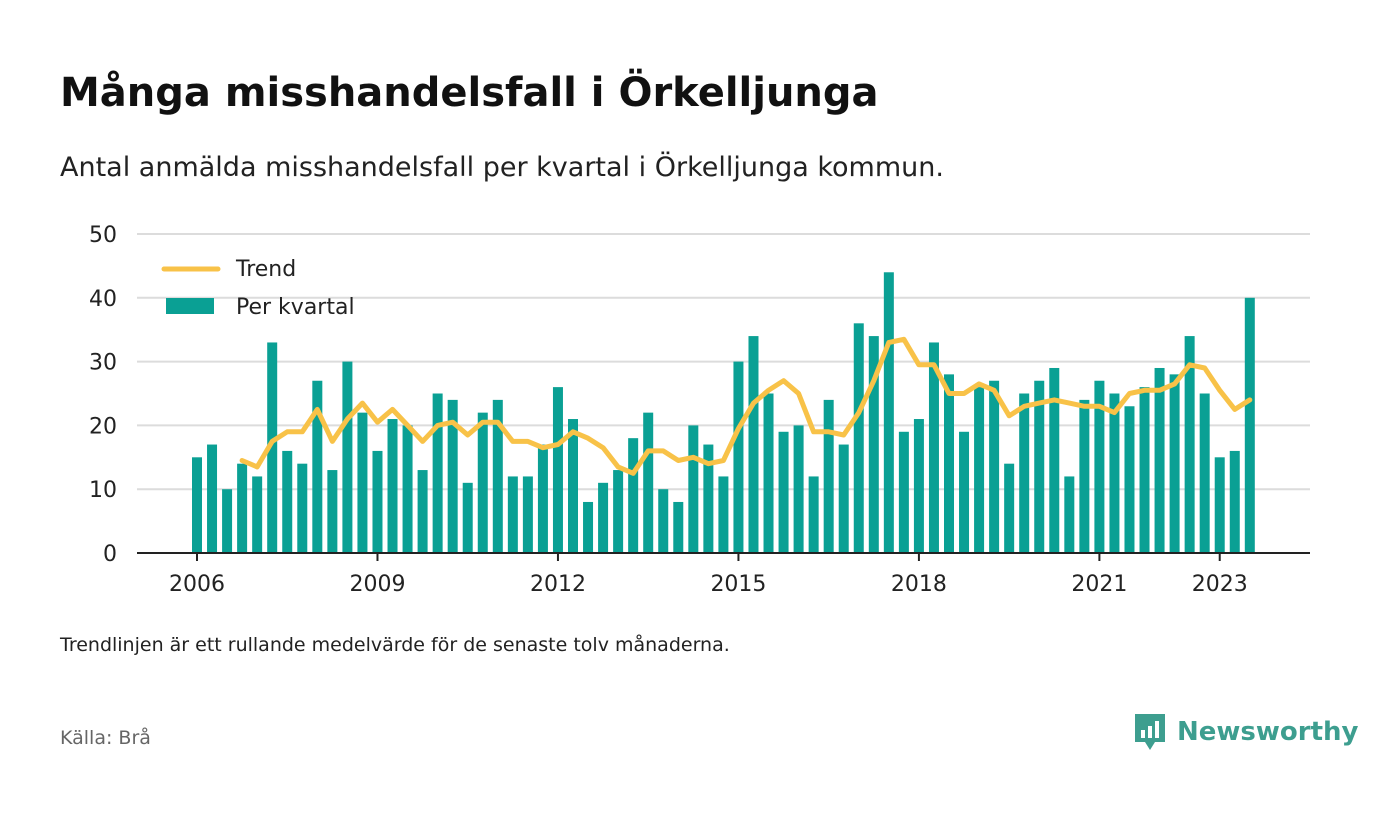  What do you see at coordinates (558, 584) in the screenshot?
I see `x-tick-label: 2012` at bounding box center [558, 584].